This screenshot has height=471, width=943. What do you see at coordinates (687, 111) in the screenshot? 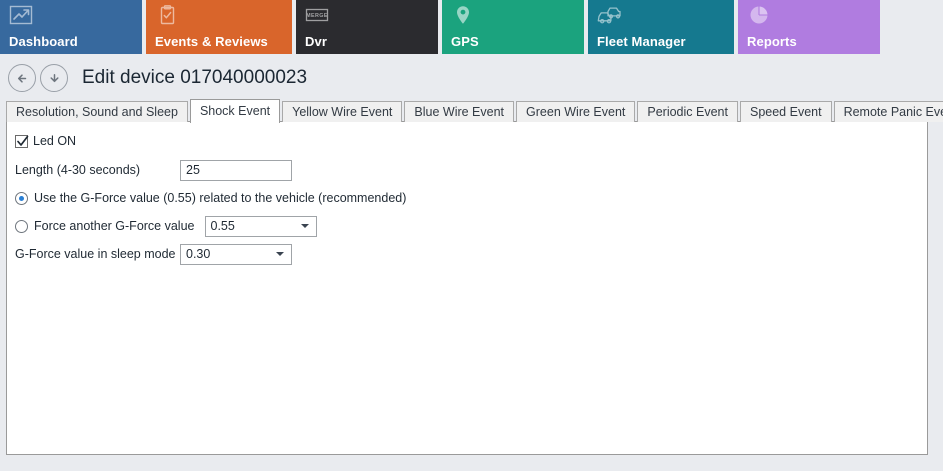
I see `tab-periodic-event: Periodic Event` at bounding box center [687, 111].